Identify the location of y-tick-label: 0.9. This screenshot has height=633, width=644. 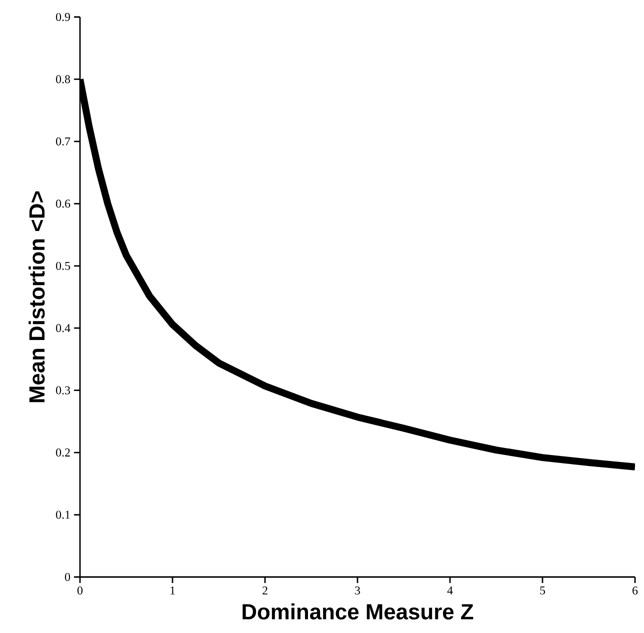
(63, 17).